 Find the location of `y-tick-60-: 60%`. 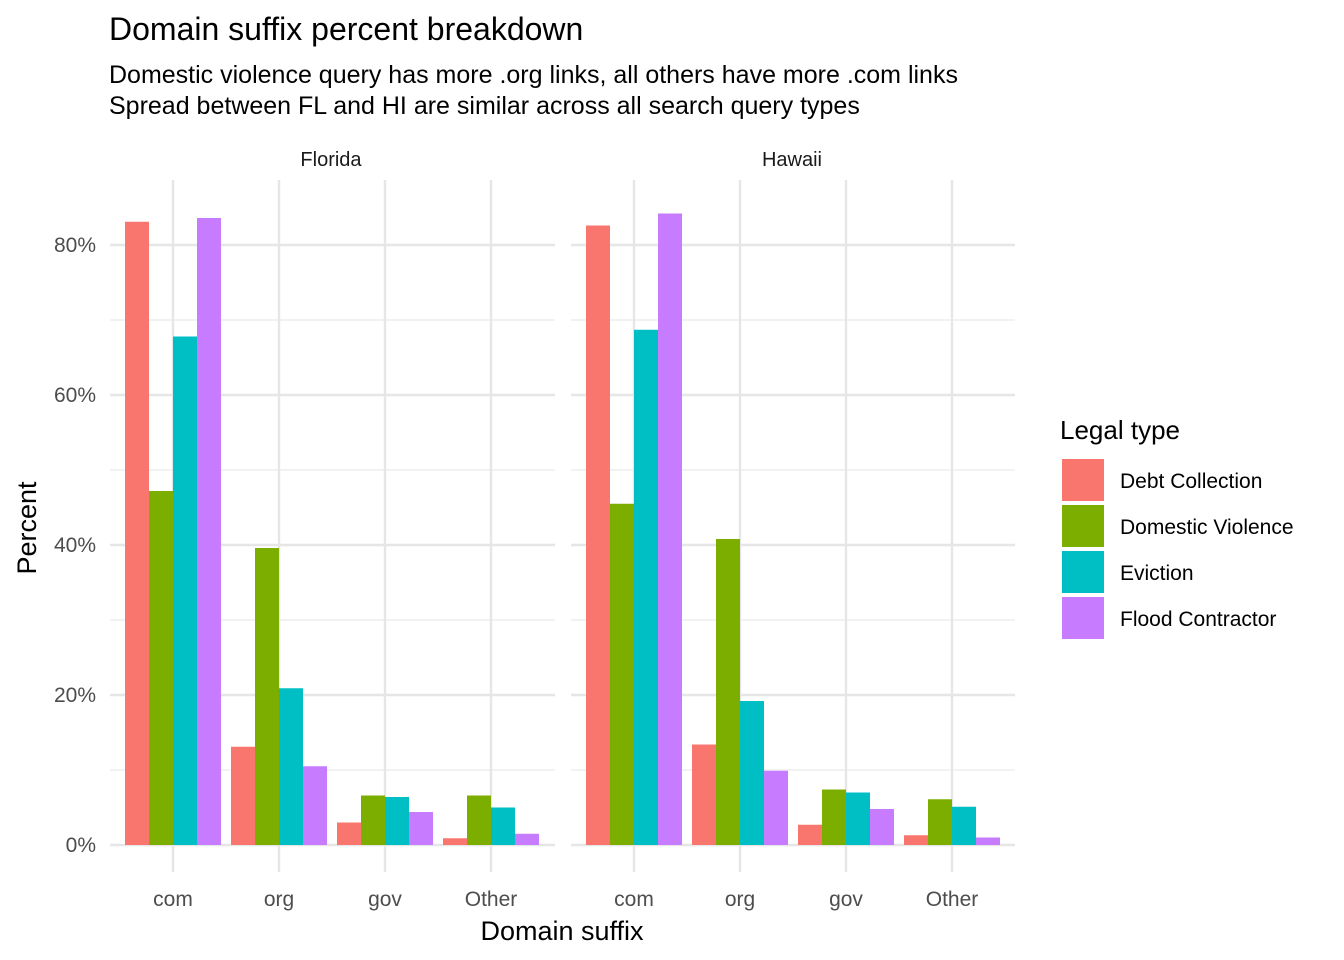

y-tick-60-: 60% is located at coordinates (75, 395).